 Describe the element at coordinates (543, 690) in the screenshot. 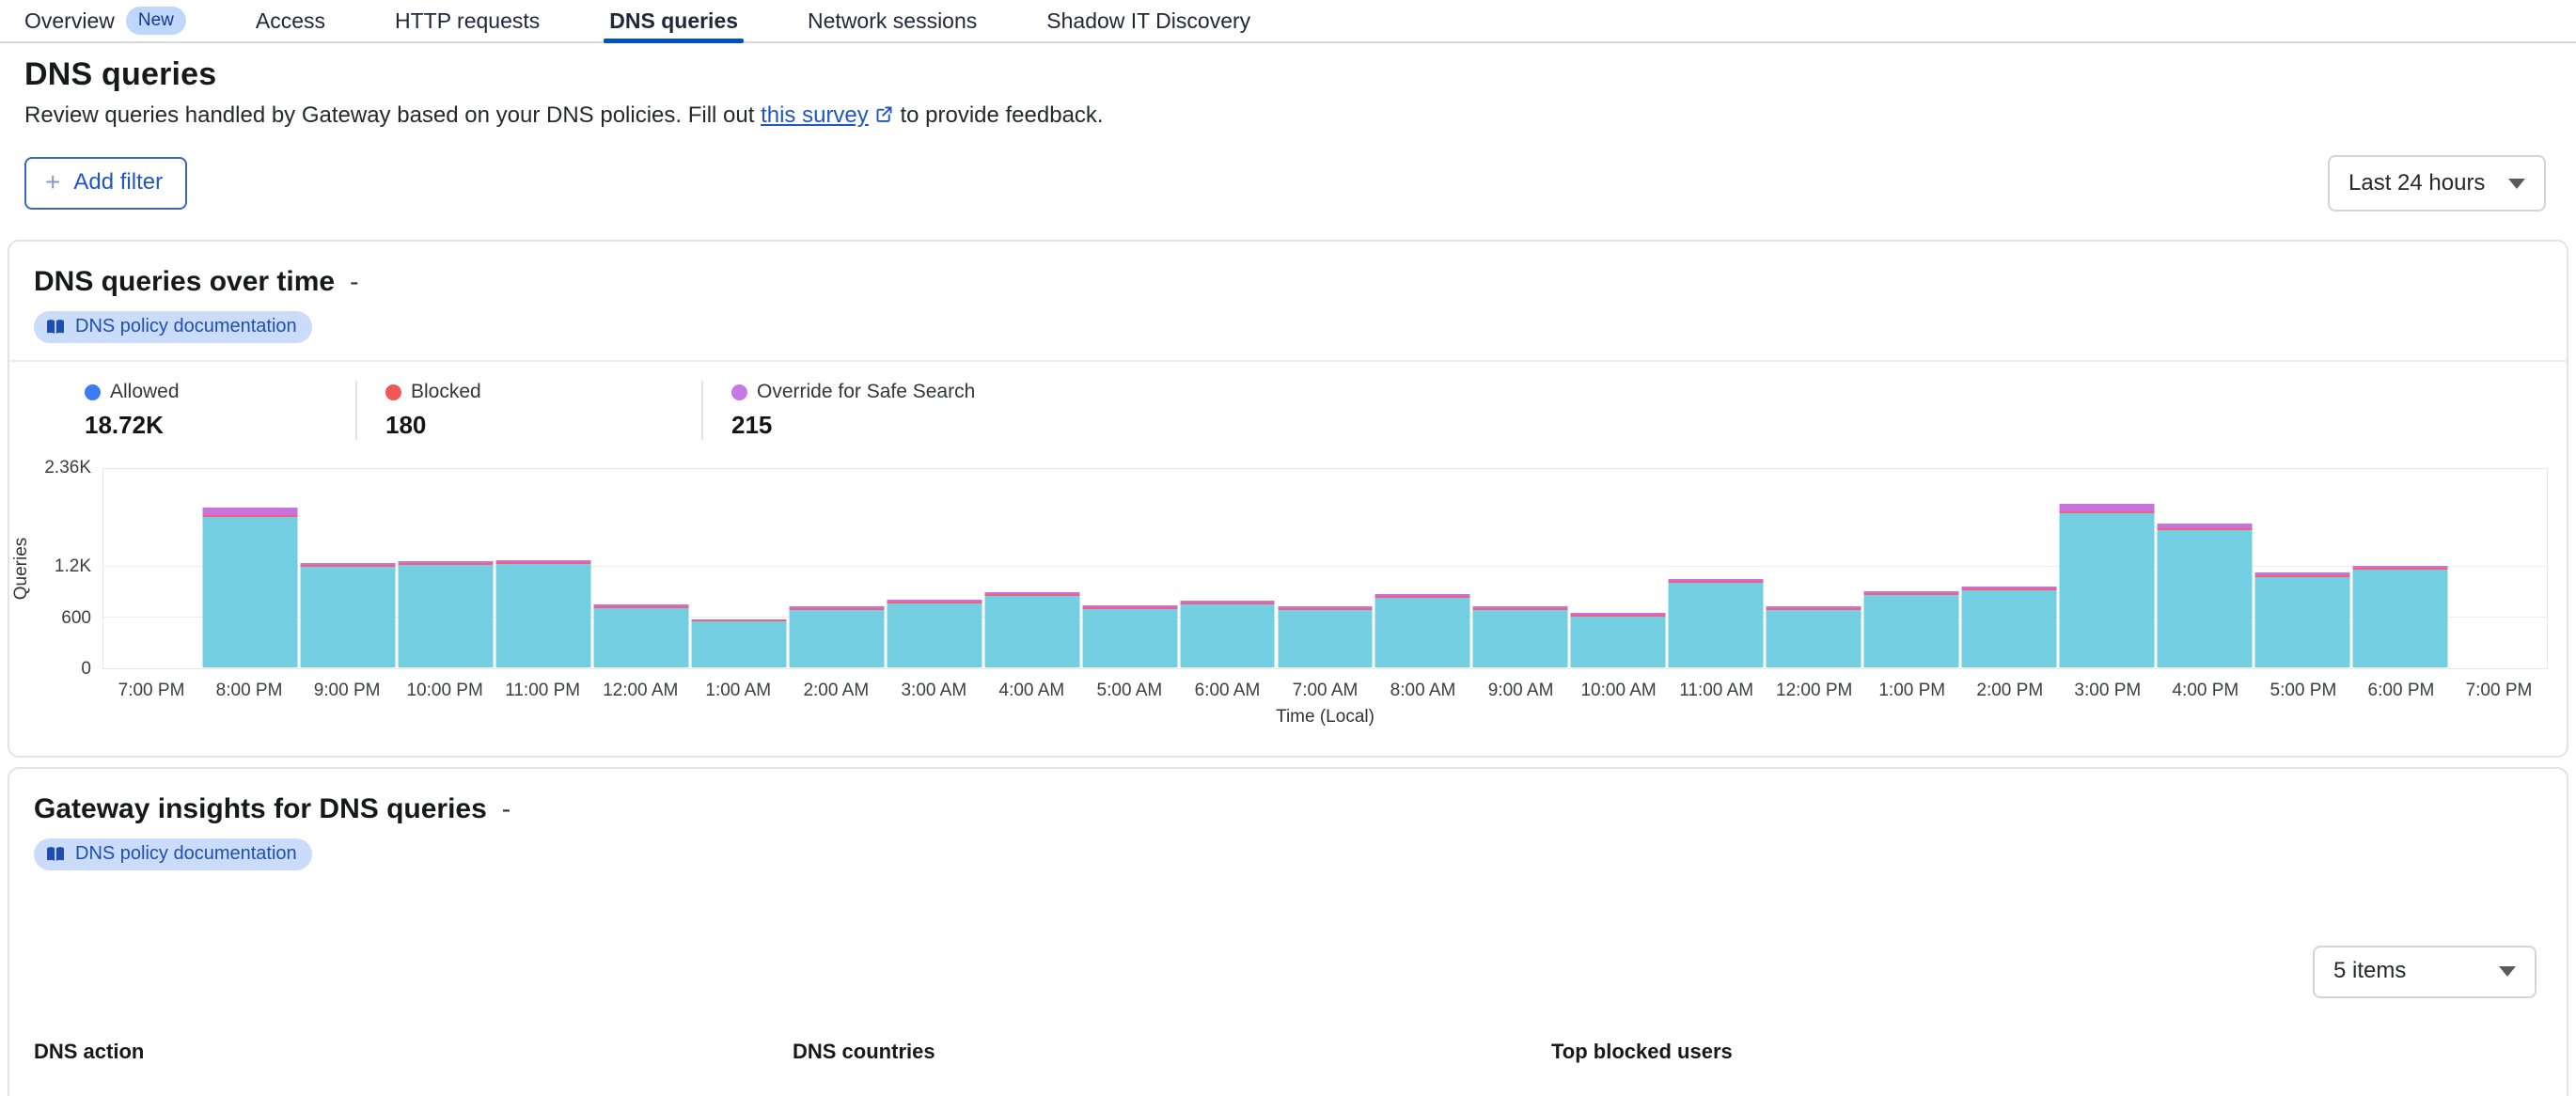

I see `x-tick-label: 11:00 PM` at that location.